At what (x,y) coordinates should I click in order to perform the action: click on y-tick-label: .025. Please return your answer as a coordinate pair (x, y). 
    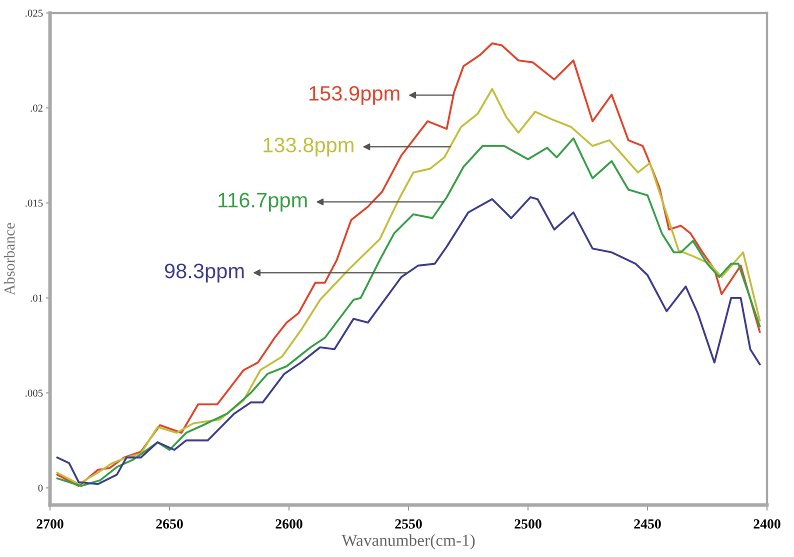
    Looking at the image, I should click on (34, 13).